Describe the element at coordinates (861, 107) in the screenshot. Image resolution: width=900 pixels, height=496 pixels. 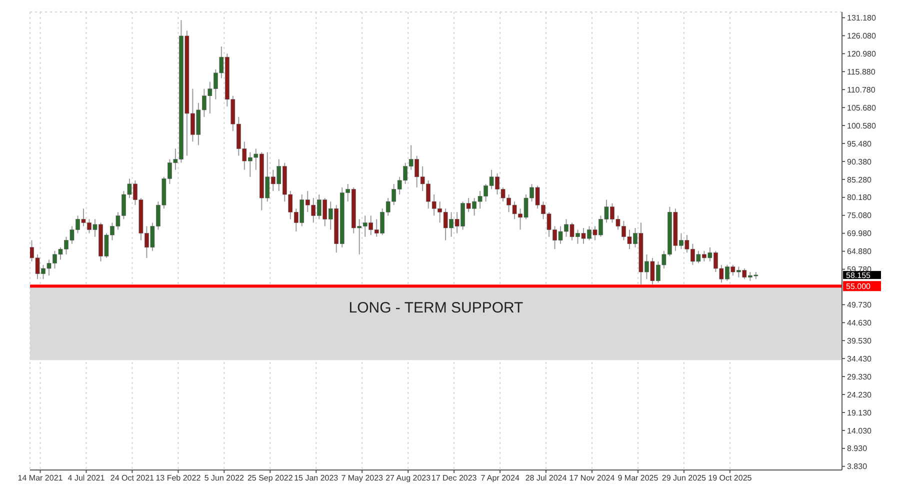
I see `y-tick-label: 105.680` at that location.